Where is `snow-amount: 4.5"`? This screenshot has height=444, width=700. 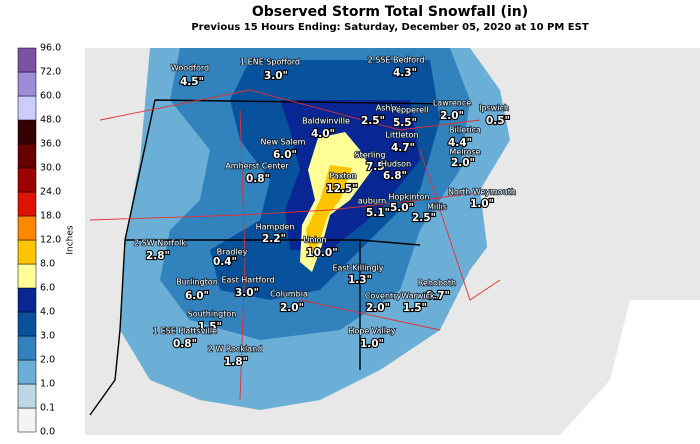 snow-amount: 4.5" is located at coordinates (192, 82).